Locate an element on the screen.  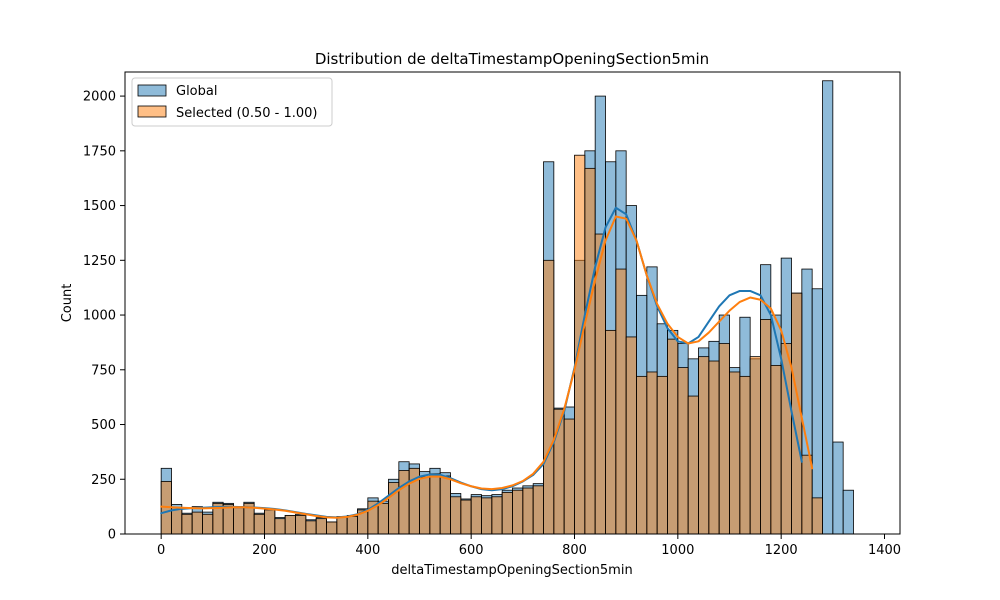
y-tick-label: 500 is located at coordinates (103, 425).